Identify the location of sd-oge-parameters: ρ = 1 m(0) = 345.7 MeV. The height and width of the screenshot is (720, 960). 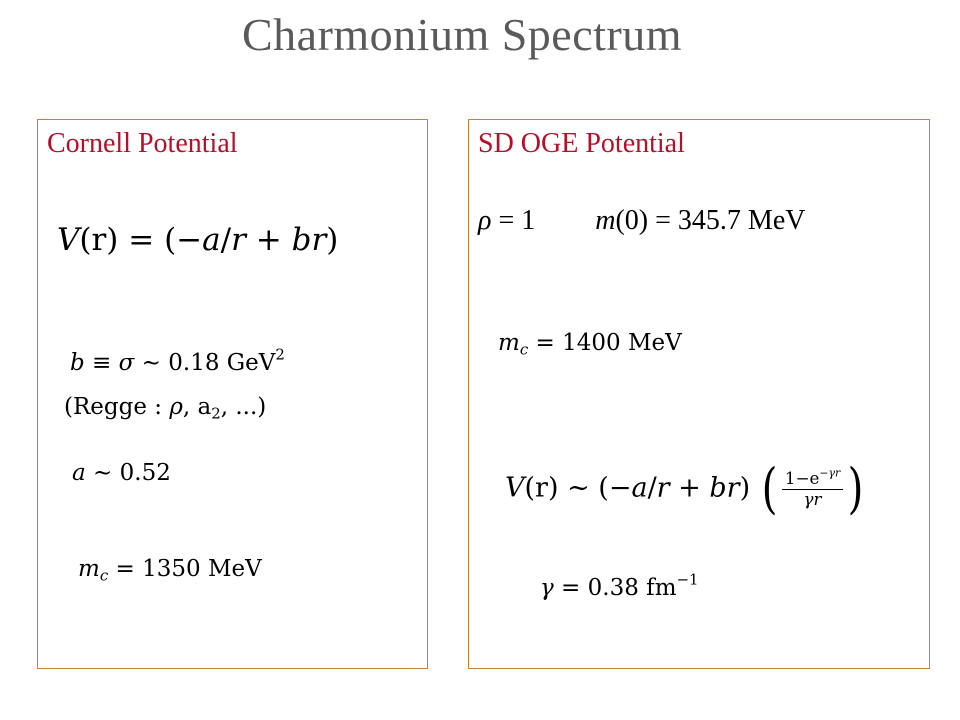
(642, 220).